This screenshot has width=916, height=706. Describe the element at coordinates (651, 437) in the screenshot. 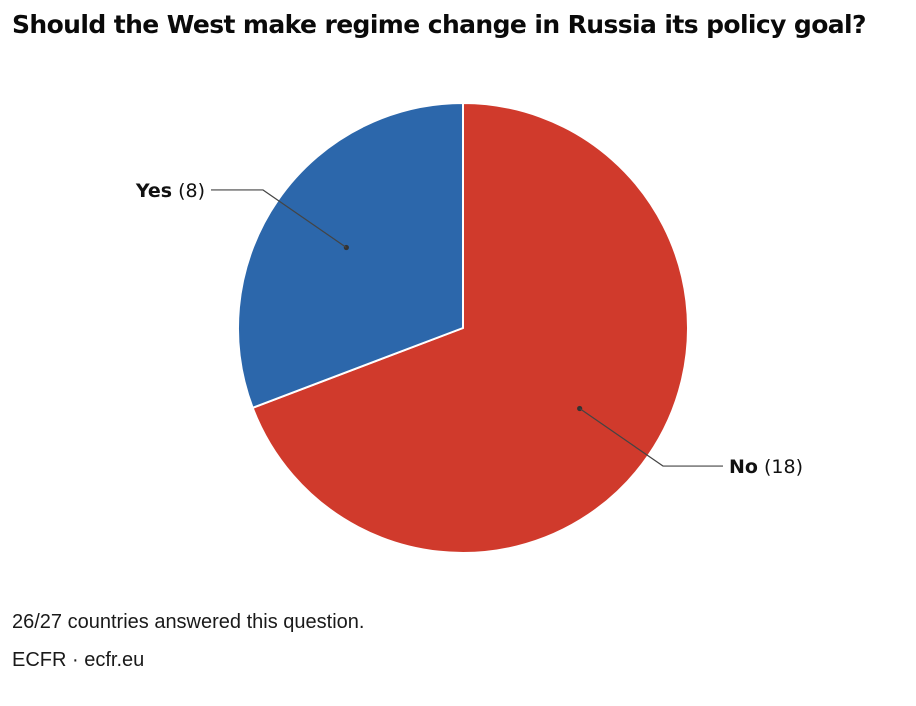

I see `leader-line-no` at that location.